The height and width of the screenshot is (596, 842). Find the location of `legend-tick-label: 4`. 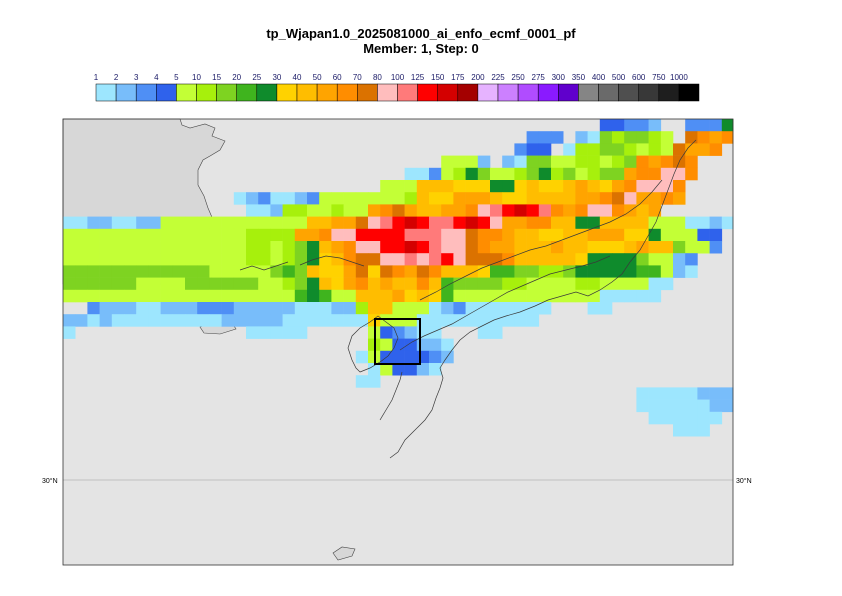

legend-tick-label: 4 is located at coordinates (156, 77).